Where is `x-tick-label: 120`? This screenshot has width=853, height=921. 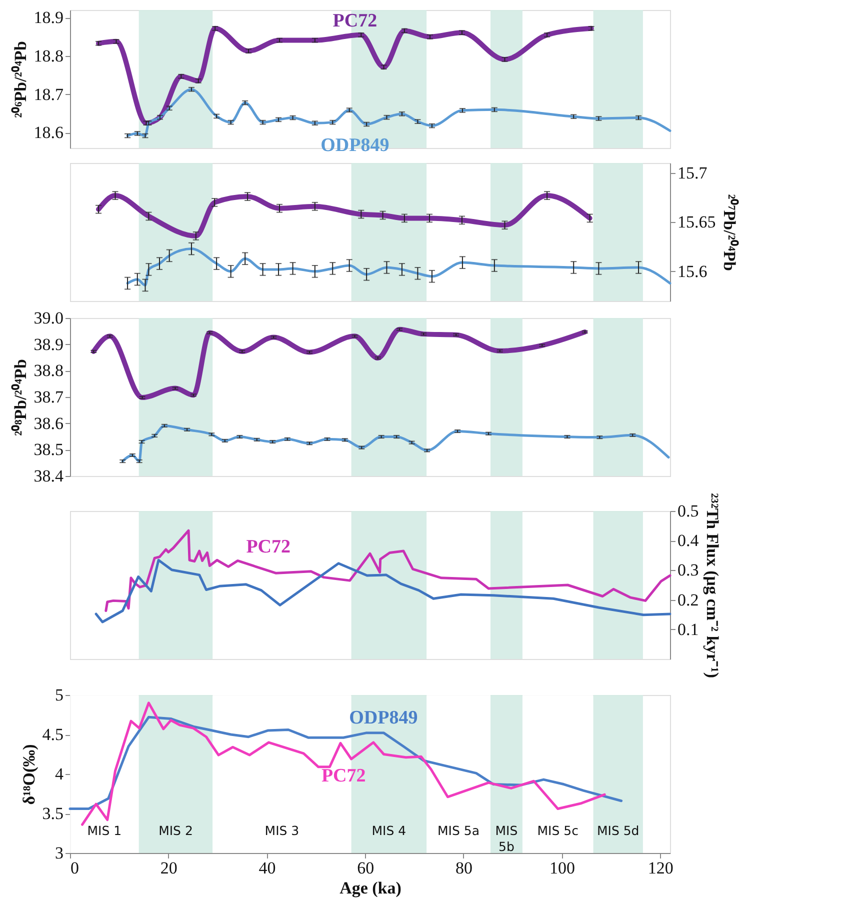 x-tick-label: 120 is located at coordinates (661, 868).